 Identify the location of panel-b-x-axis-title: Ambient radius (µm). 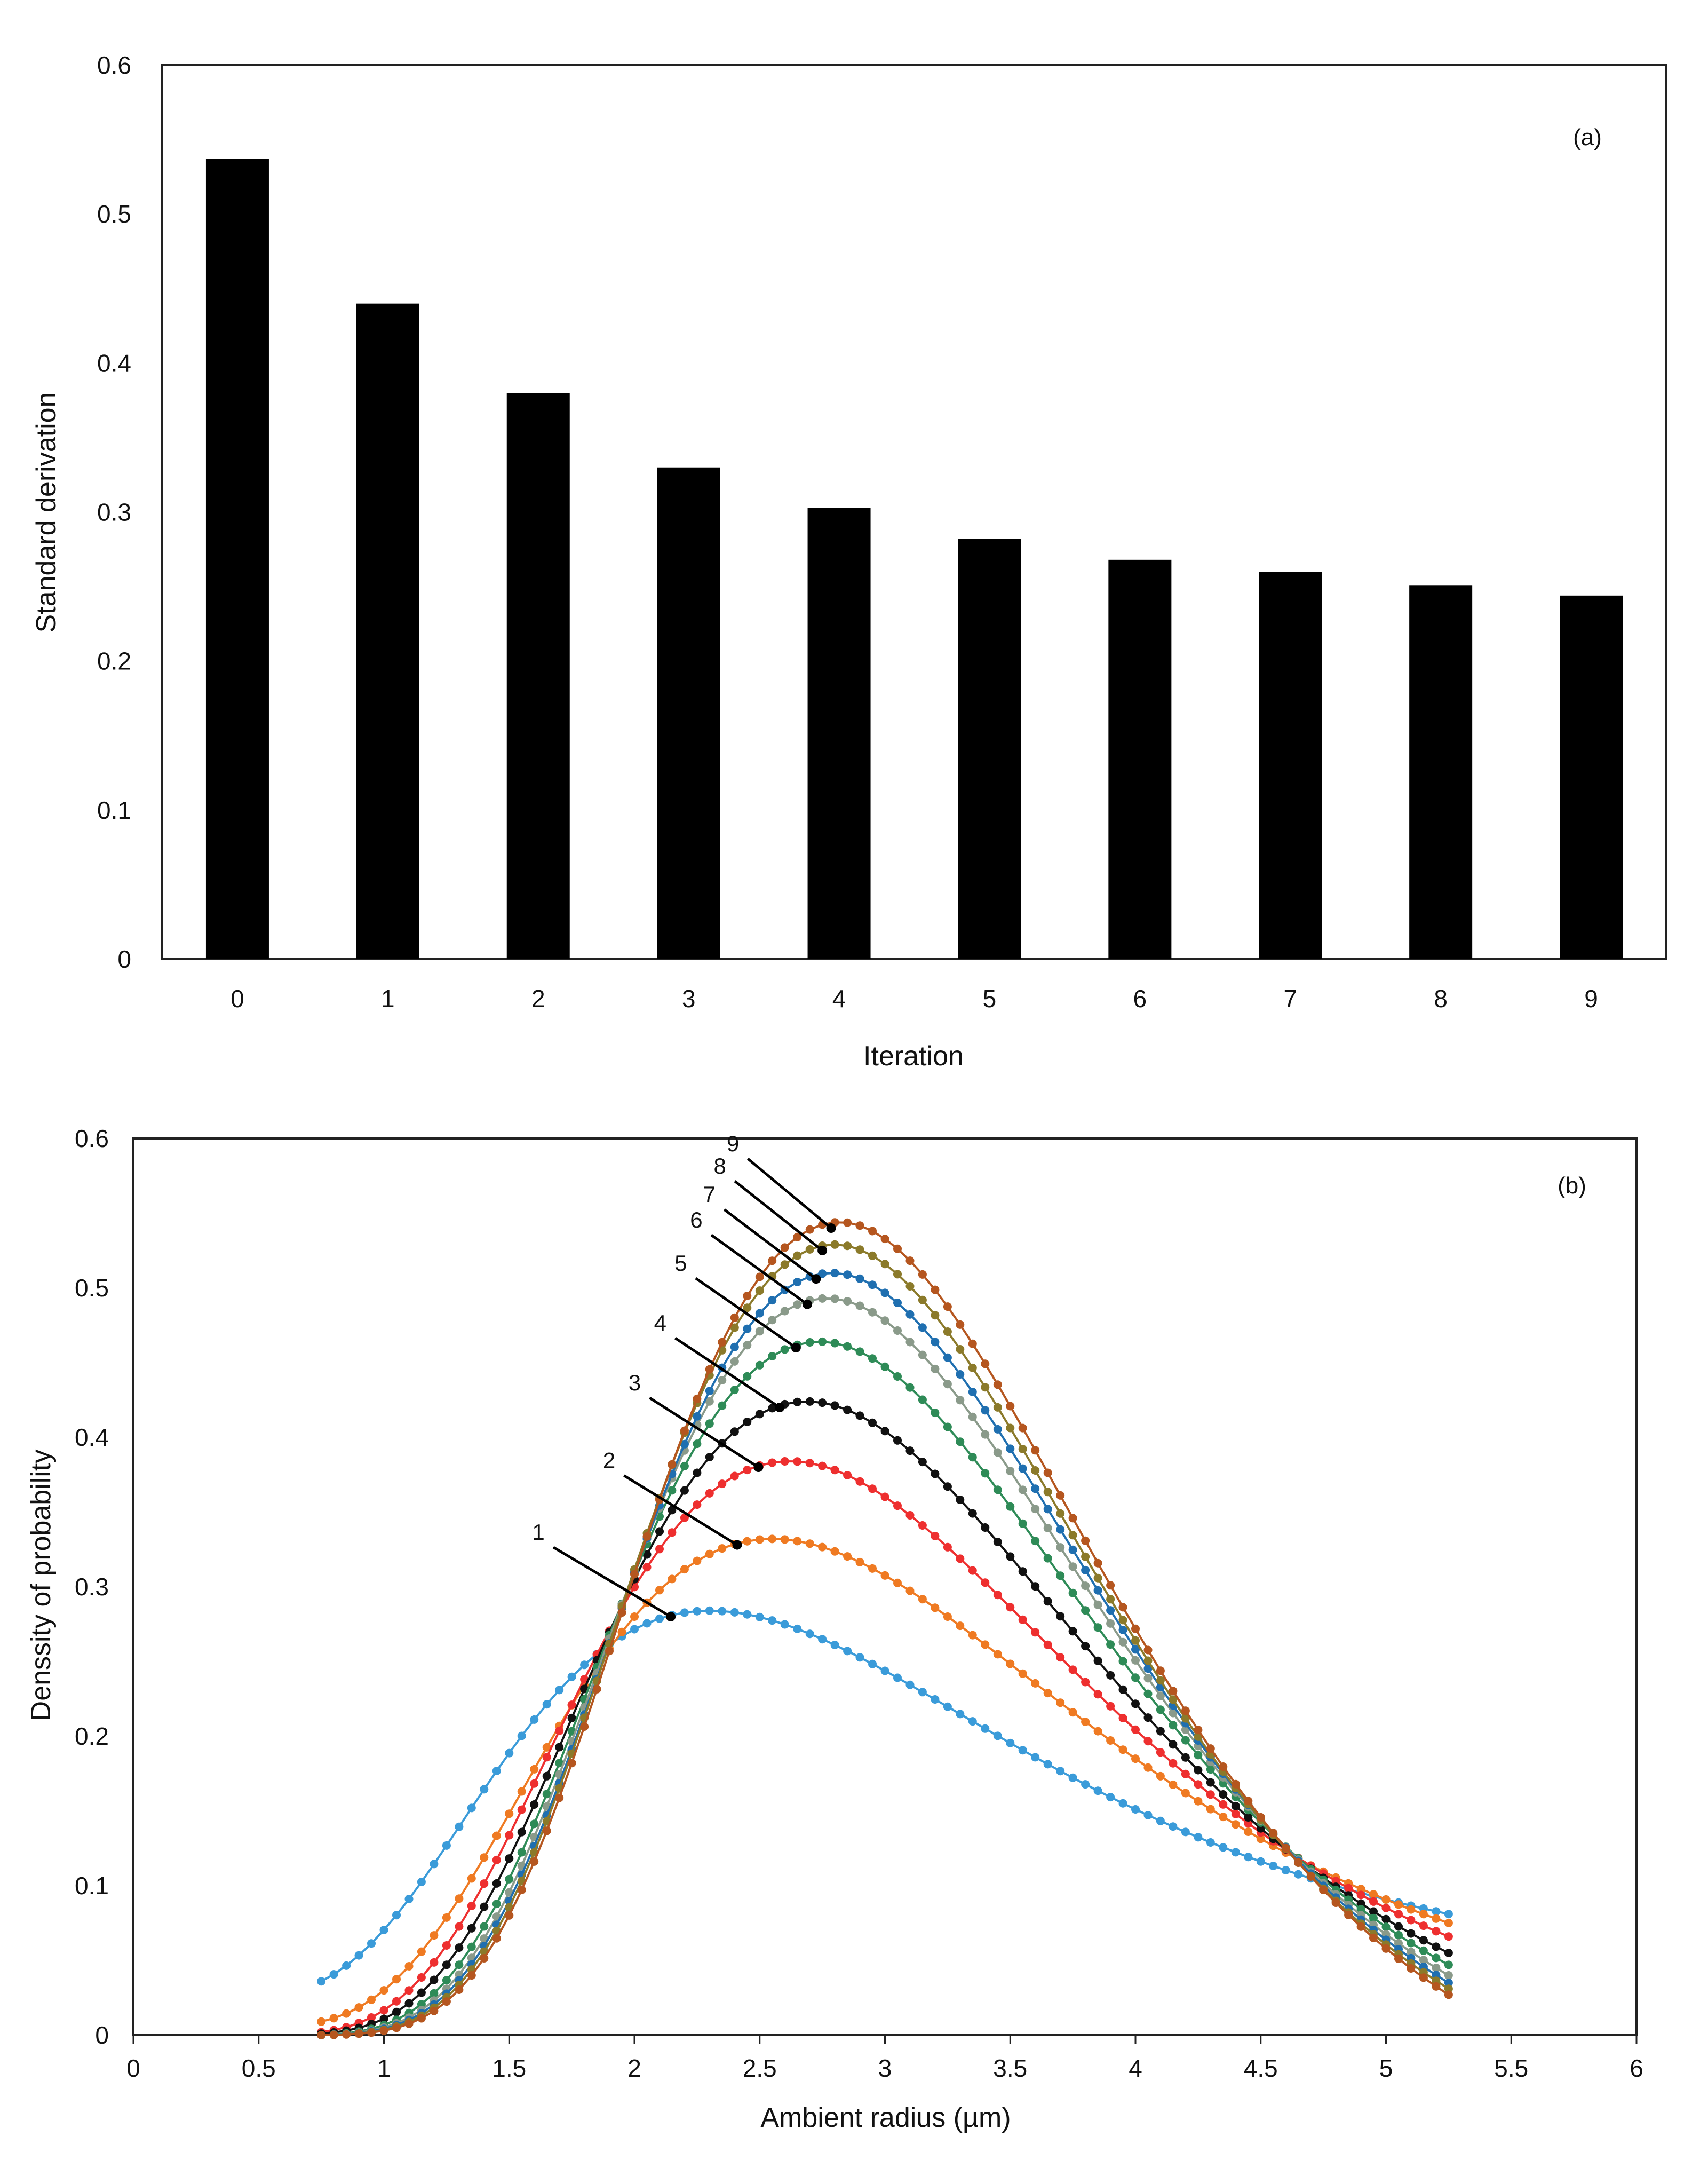
(885, 2117).